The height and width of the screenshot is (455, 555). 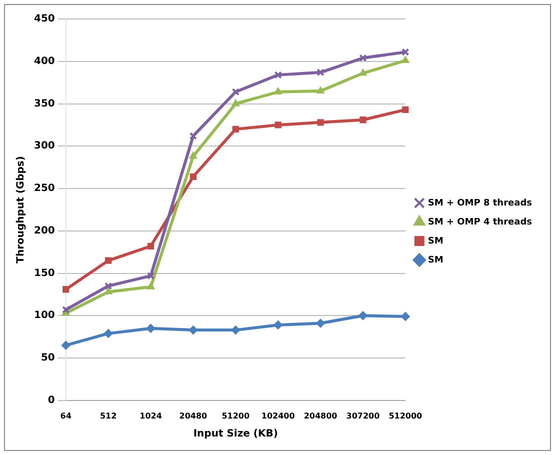 I want to click on x-tick-label: 307200, so click(x=363, y=415).